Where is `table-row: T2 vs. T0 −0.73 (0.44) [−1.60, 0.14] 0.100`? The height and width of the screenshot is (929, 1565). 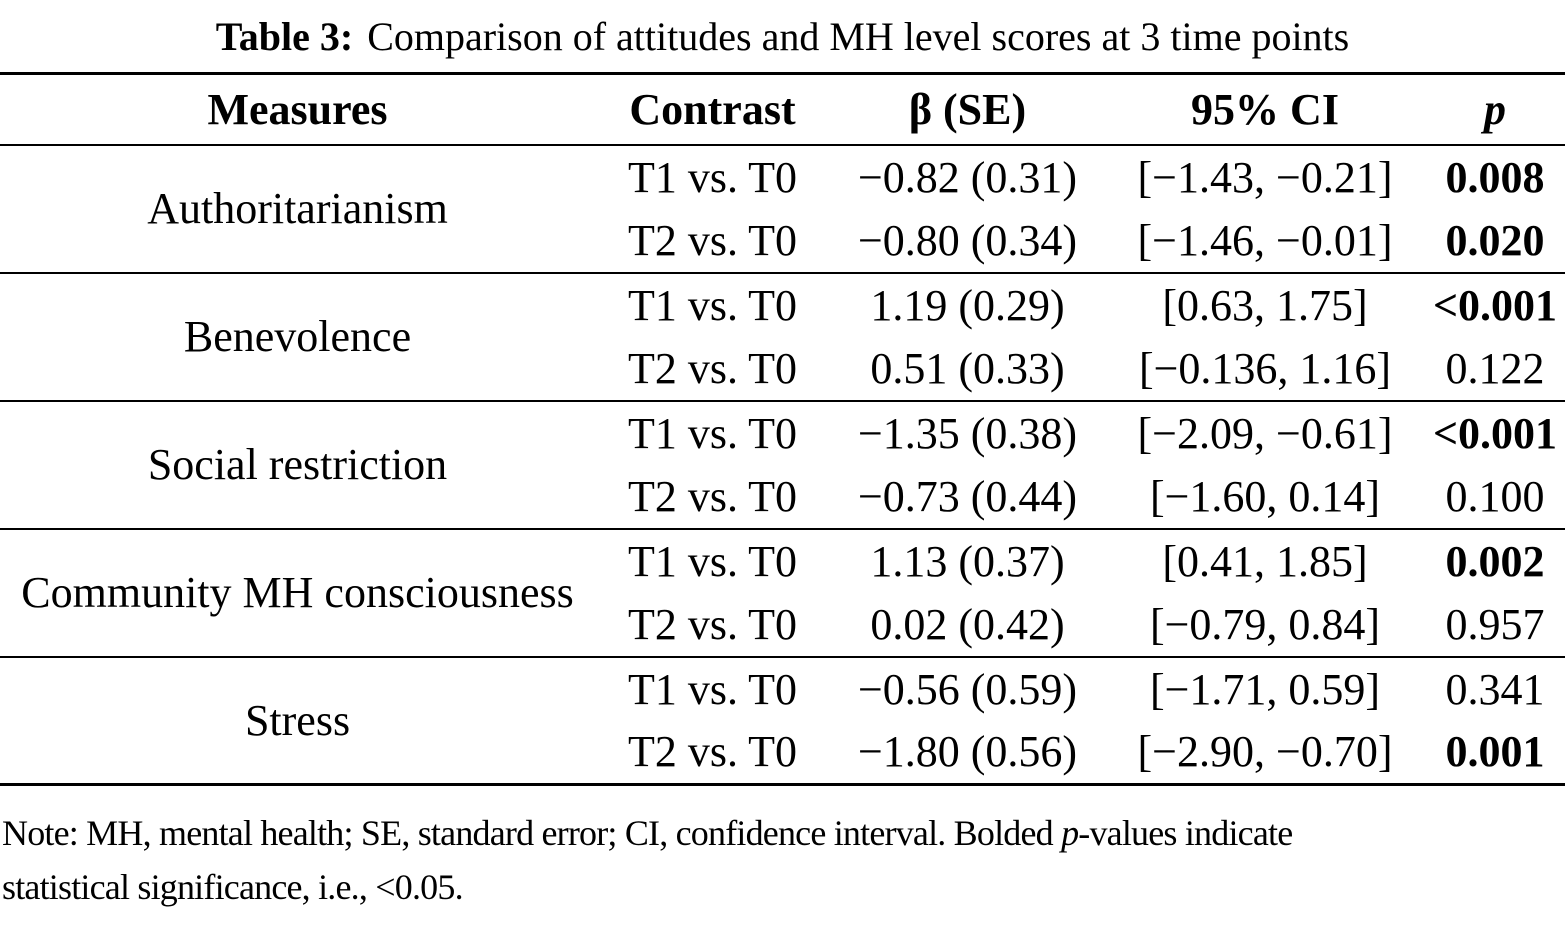
table-row: T2 vs. T0 −0.73 (0.44) [−1.60, 0.14] 0.100 is located at coordinates (782, 497).